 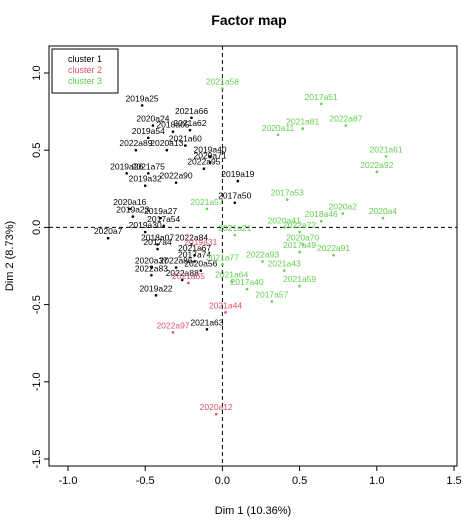 What do you see at coordinates (142, 98) in the screenshot?
I see `point-label: 2019a25` at bounding box center [142, 98].